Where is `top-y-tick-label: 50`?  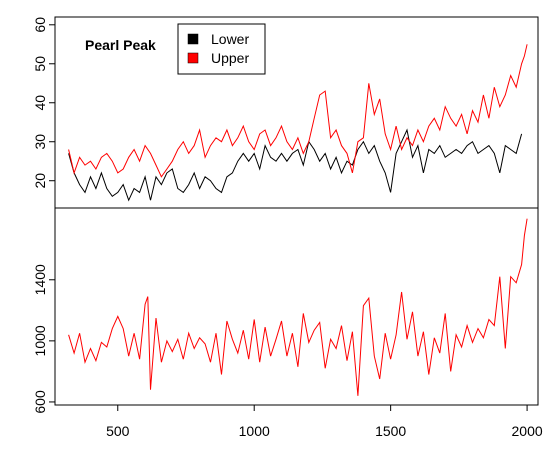 top-y-tick-label: 50 is located at coordinates (40, 64).